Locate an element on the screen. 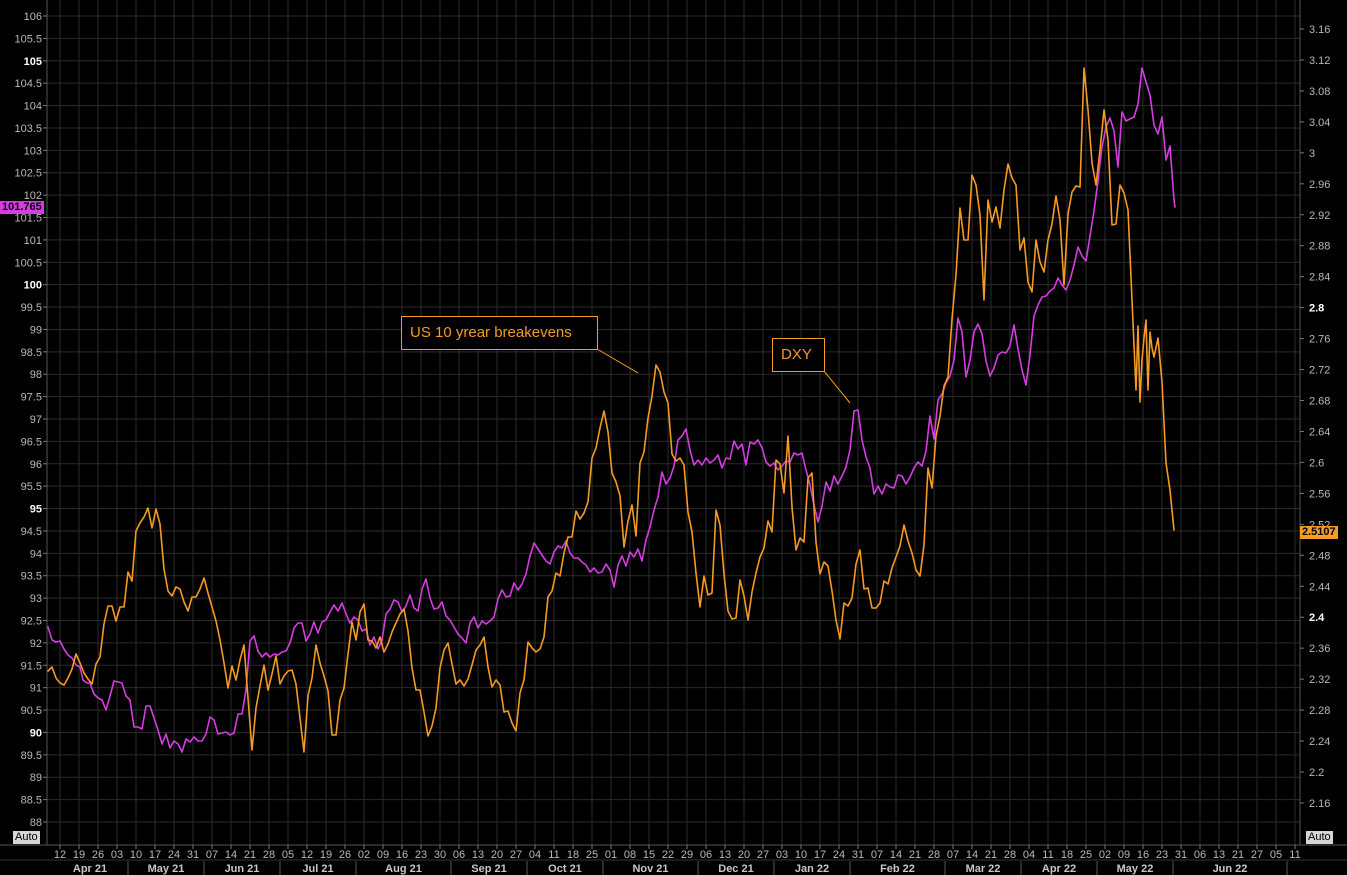  left-axis-tick-label: 104 is located at coordinates (33, 107).